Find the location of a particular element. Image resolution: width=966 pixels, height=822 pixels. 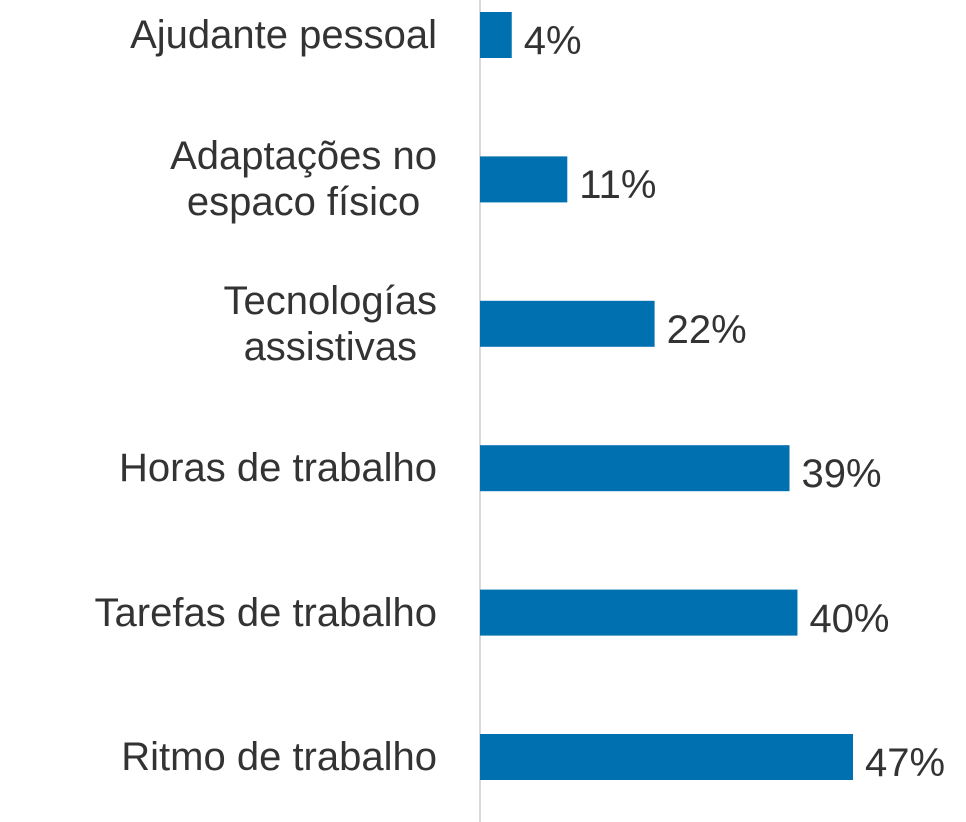

value-label: 40% is located at coordinates (849, 618).